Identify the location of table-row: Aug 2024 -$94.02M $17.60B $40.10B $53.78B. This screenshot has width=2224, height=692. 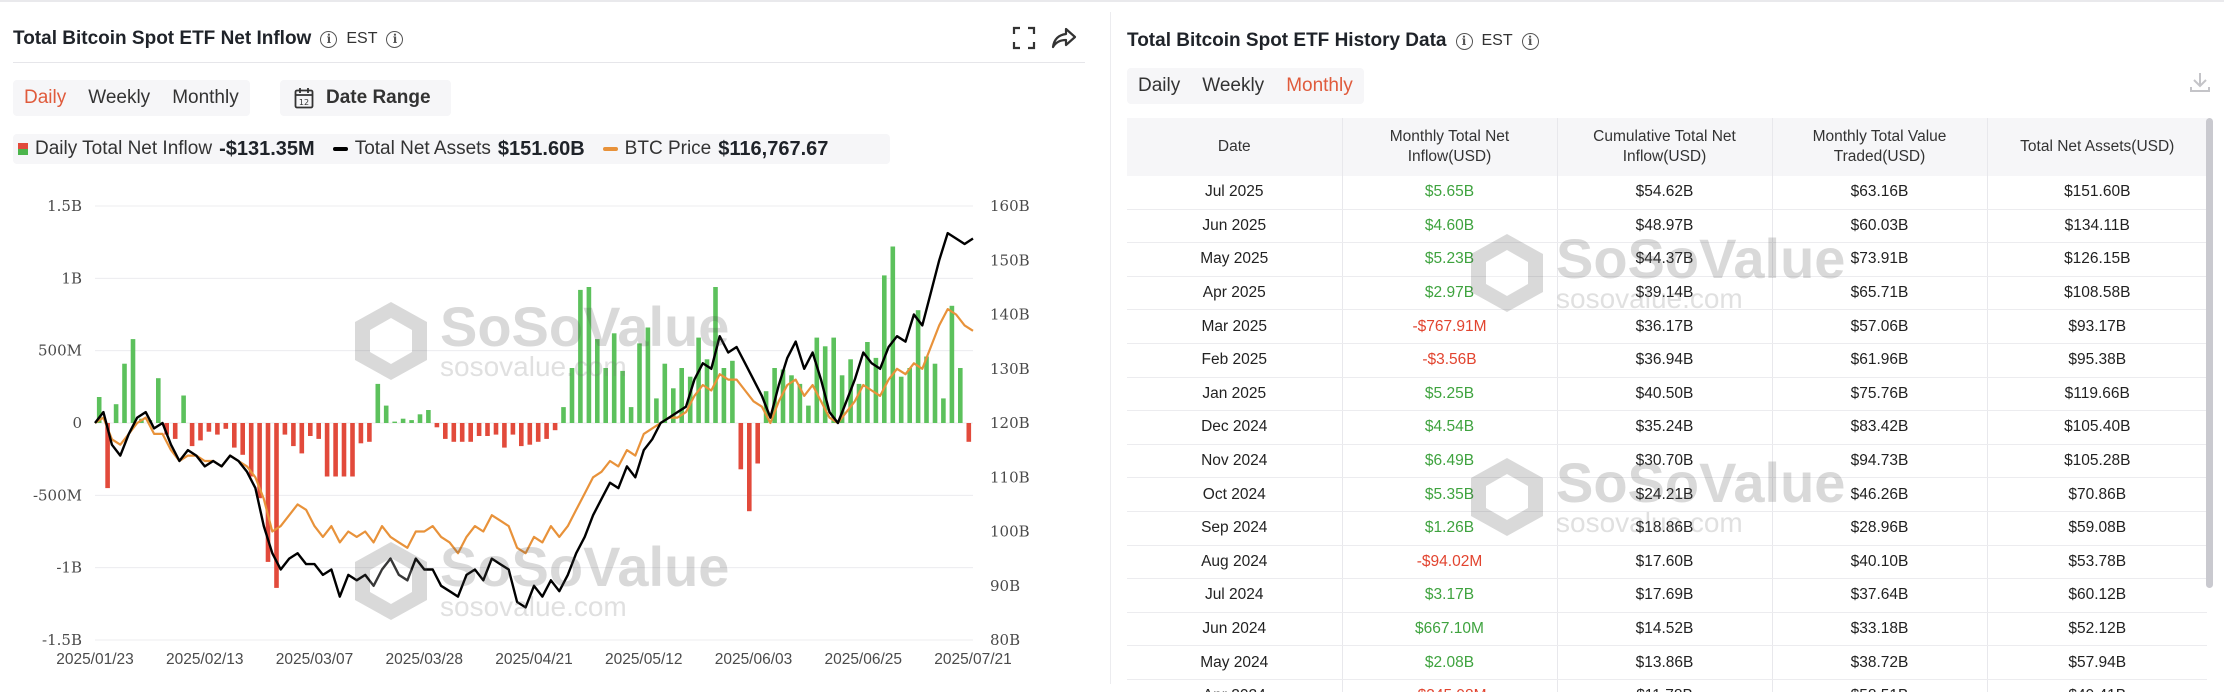
(1667, 562).